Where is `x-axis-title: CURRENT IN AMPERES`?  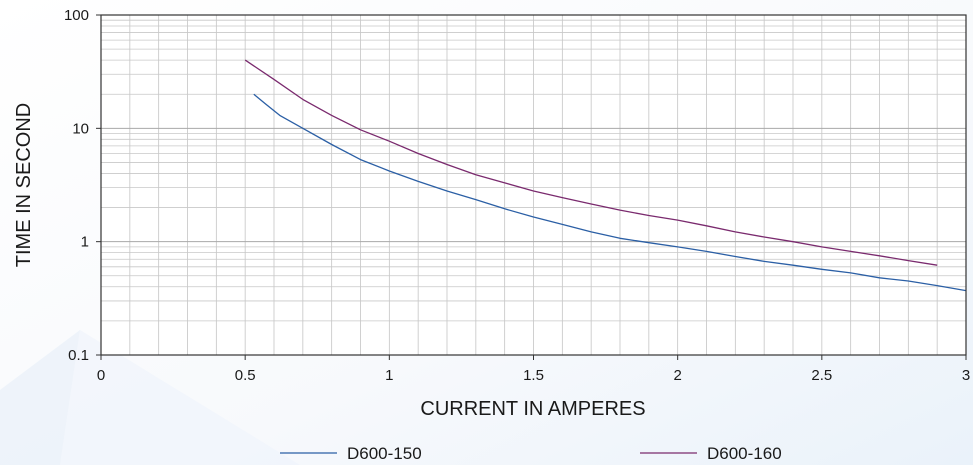
x-axis-title: CURRENT IN AMPERES is located at coordinates (532, 409).